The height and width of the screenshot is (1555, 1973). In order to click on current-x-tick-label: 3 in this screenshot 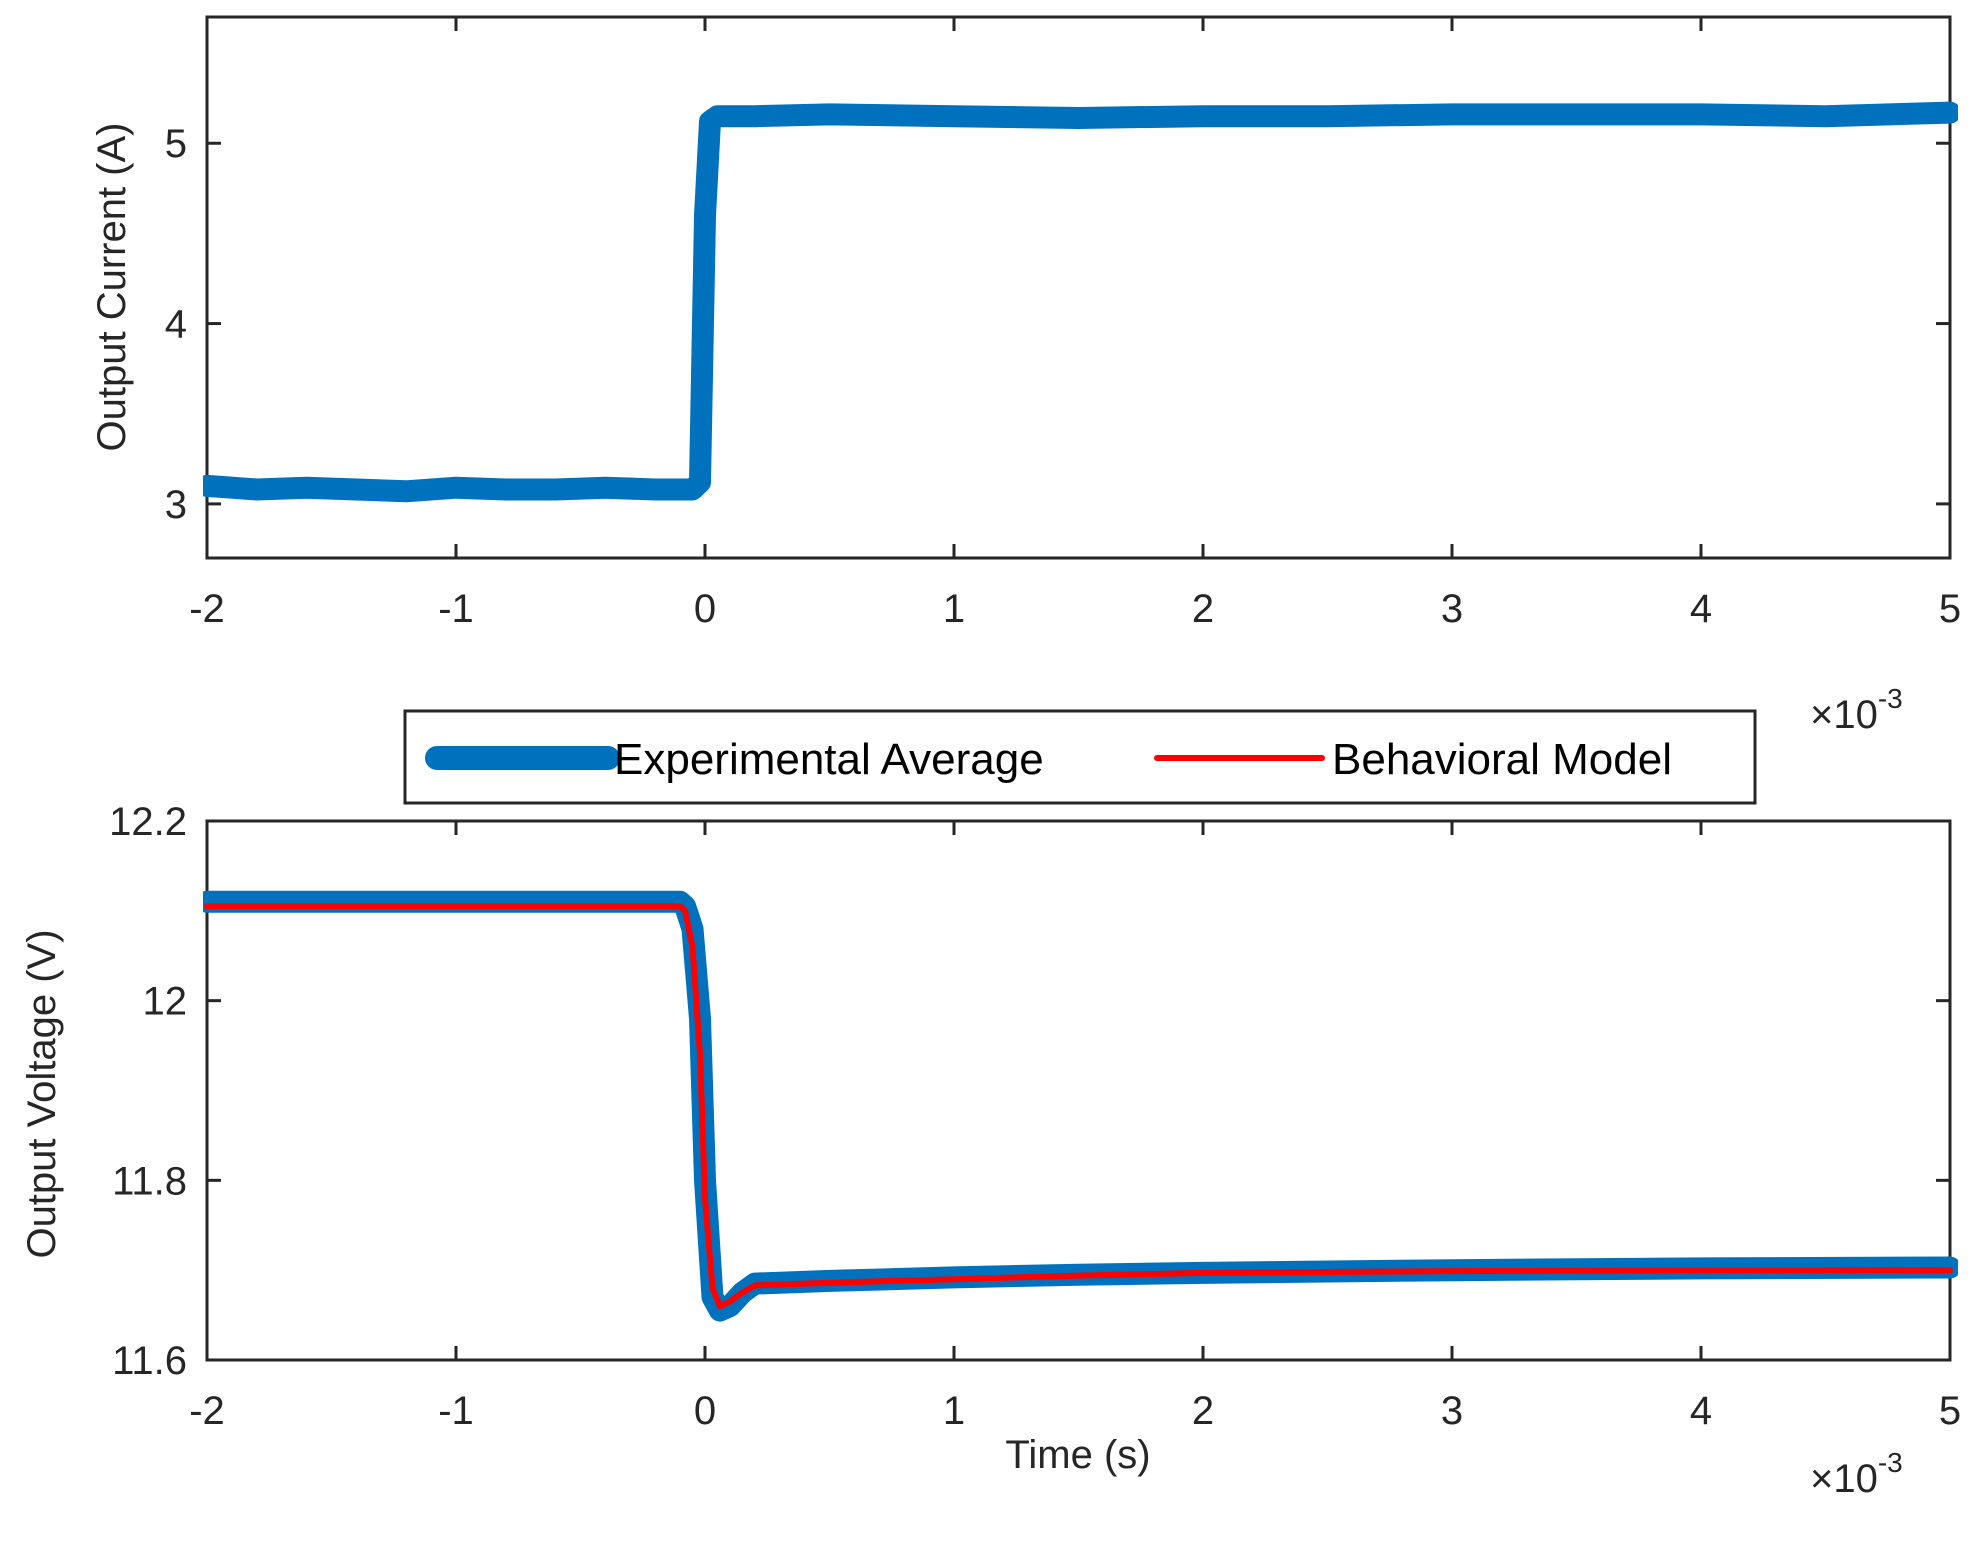, I will do `click(1452, 609)`.